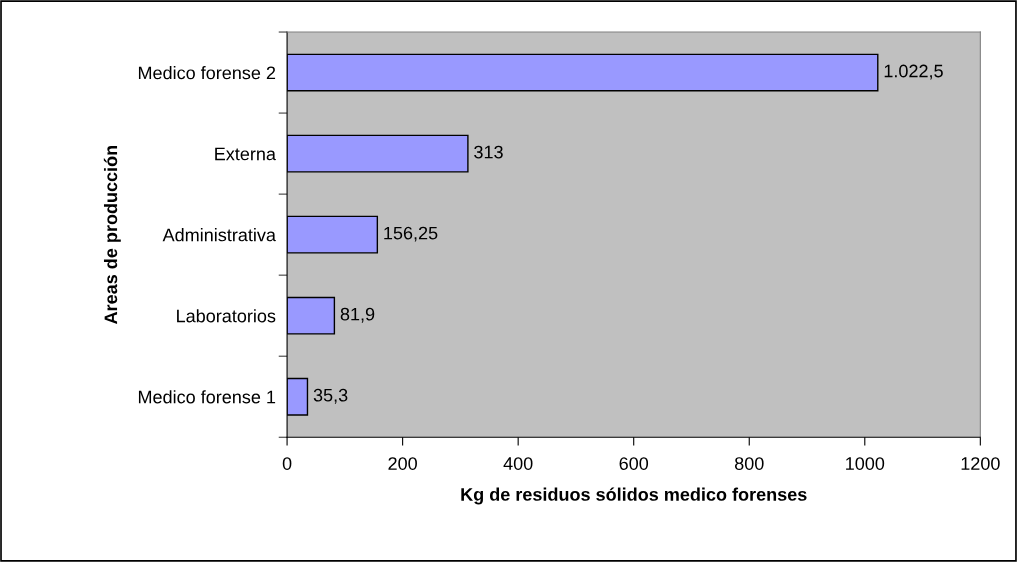 The width and height of the screenshot is (1018, 562). I want to click on y-axis-title: Areas de producción, so click(112, 234).